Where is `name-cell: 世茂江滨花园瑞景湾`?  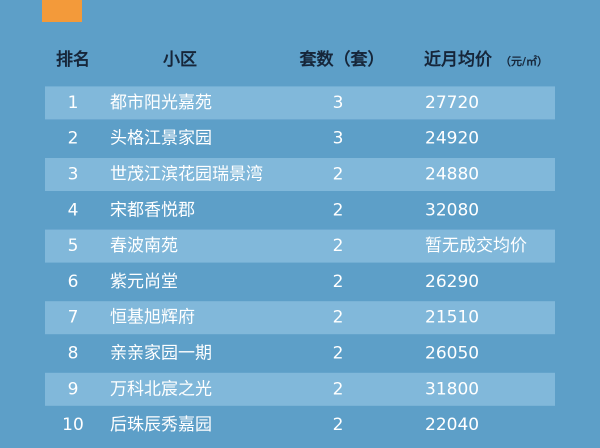
name-cell: 世茂江滨花园瑞景湾 is located at coordinates (186, 175).